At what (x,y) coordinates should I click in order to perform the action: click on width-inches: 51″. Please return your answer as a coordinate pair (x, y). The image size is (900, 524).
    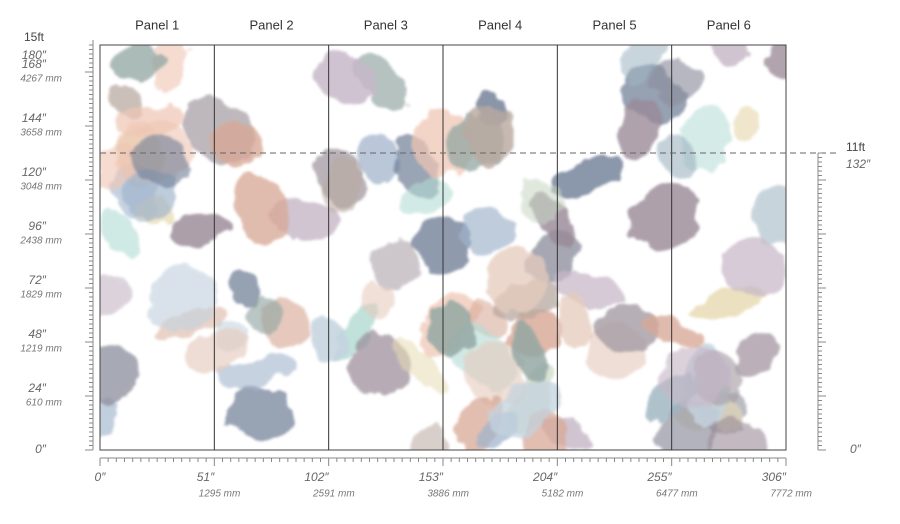
    Looking at the image, I should click on (206, 477).